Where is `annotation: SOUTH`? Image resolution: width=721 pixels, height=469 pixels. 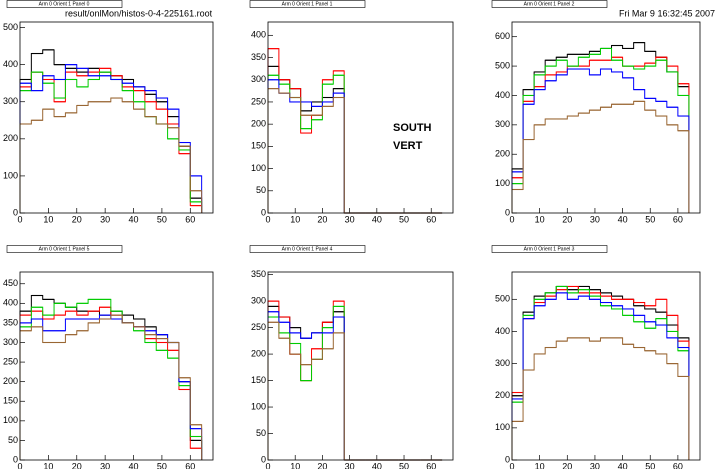
annotation: SOUTH is located at coordinates (412, 128).